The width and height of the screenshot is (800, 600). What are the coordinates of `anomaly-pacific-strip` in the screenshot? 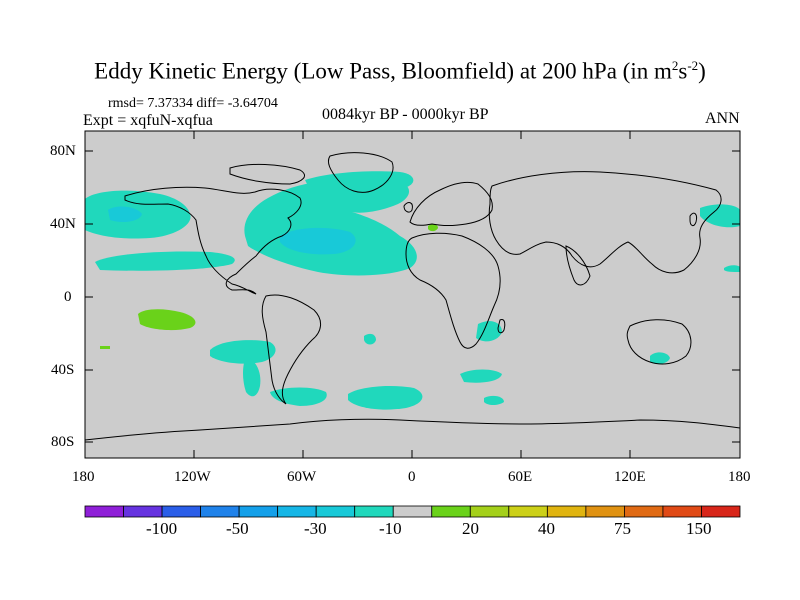 It's located at (165, 261).